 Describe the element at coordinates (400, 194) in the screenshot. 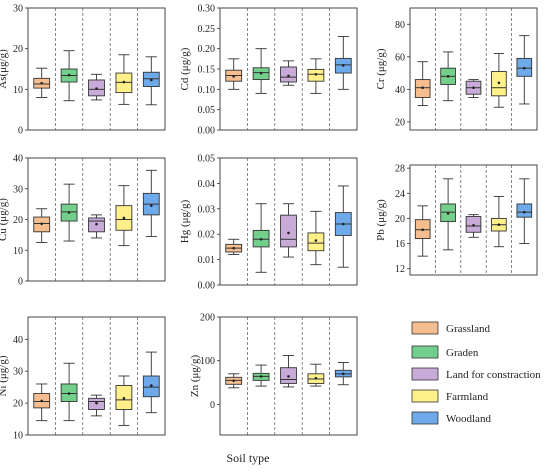

I see `y-tick-label: 24` at that location.